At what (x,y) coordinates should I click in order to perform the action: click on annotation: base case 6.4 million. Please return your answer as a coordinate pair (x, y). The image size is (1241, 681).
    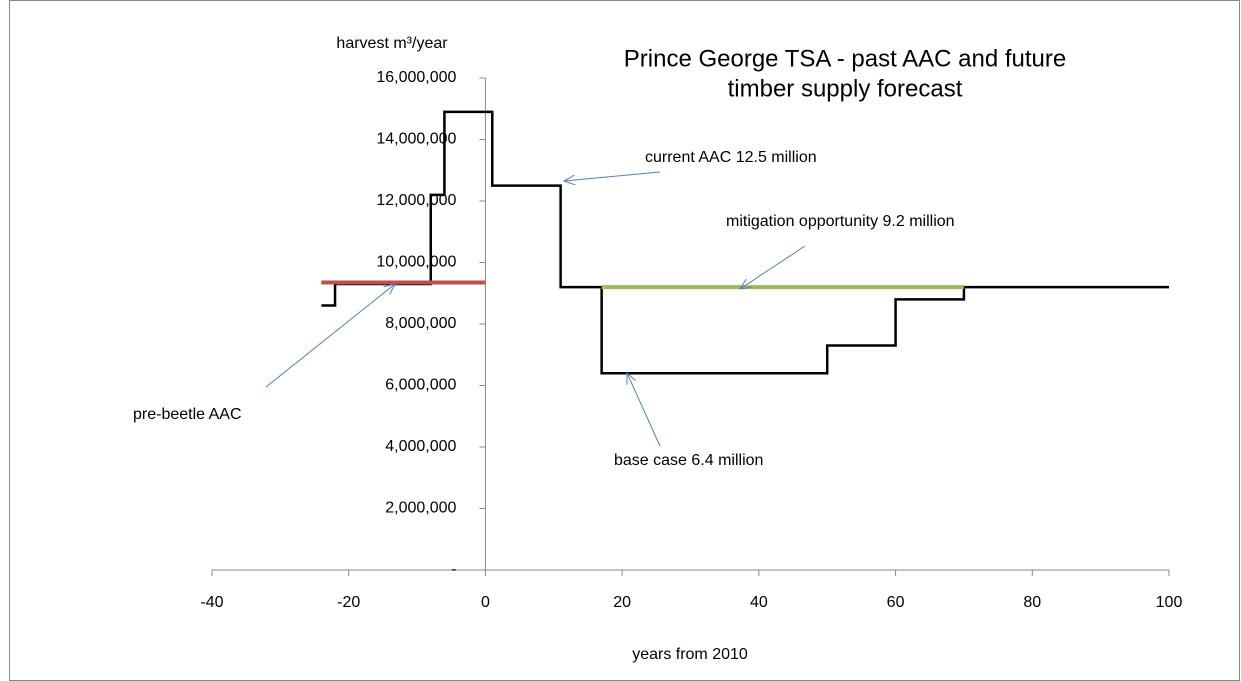
    Looking at the image, I should click on (688, 460).